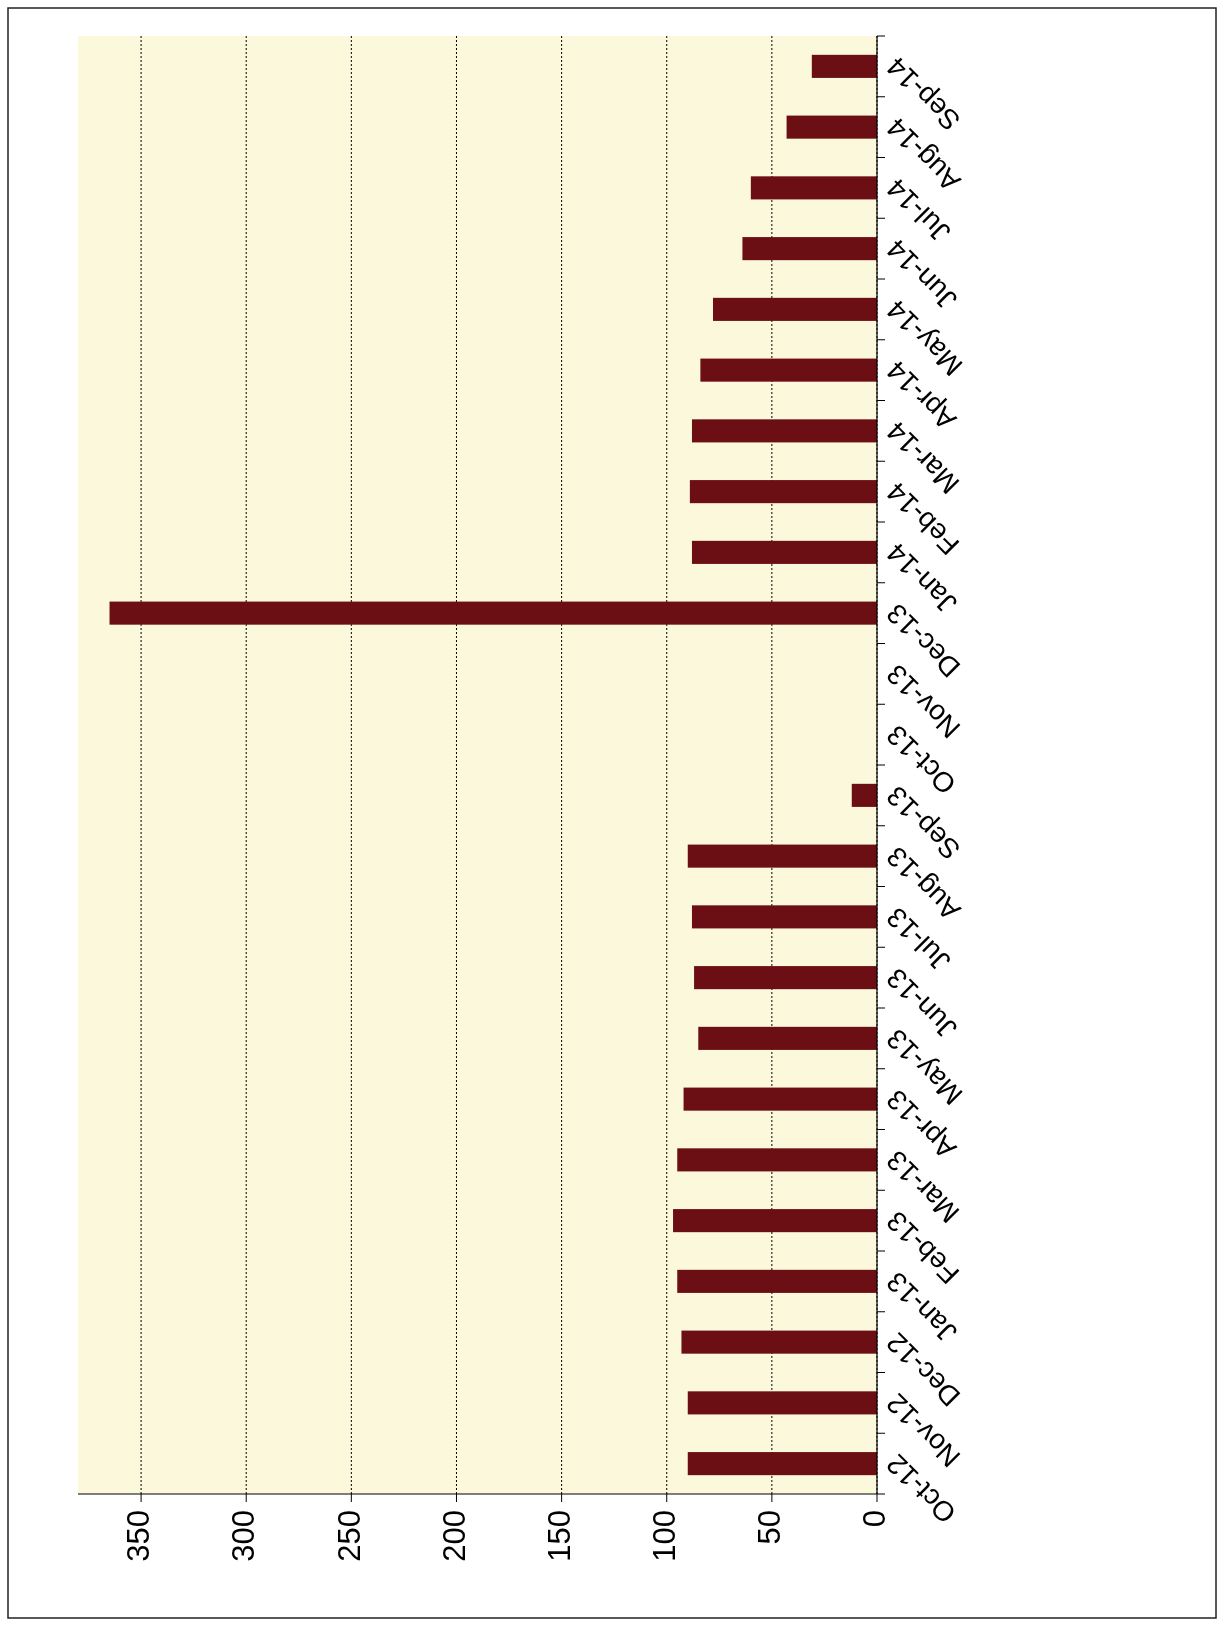 The image size is (1224, 1626). Describe the element at coordinates (349, 1536) in the screenshot. I see `x-tick-label: 250` at that location.